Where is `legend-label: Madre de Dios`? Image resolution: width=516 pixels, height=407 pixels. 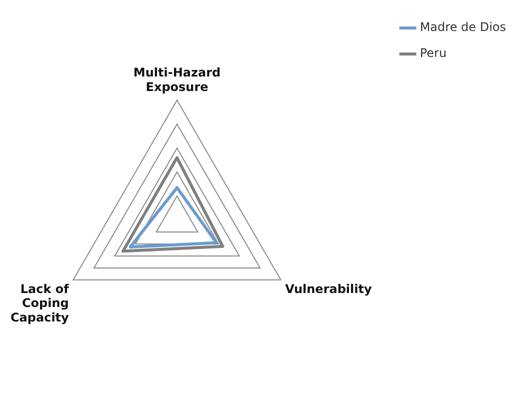
legend-label: Madre de Dios is located at coordinates (463, 27).